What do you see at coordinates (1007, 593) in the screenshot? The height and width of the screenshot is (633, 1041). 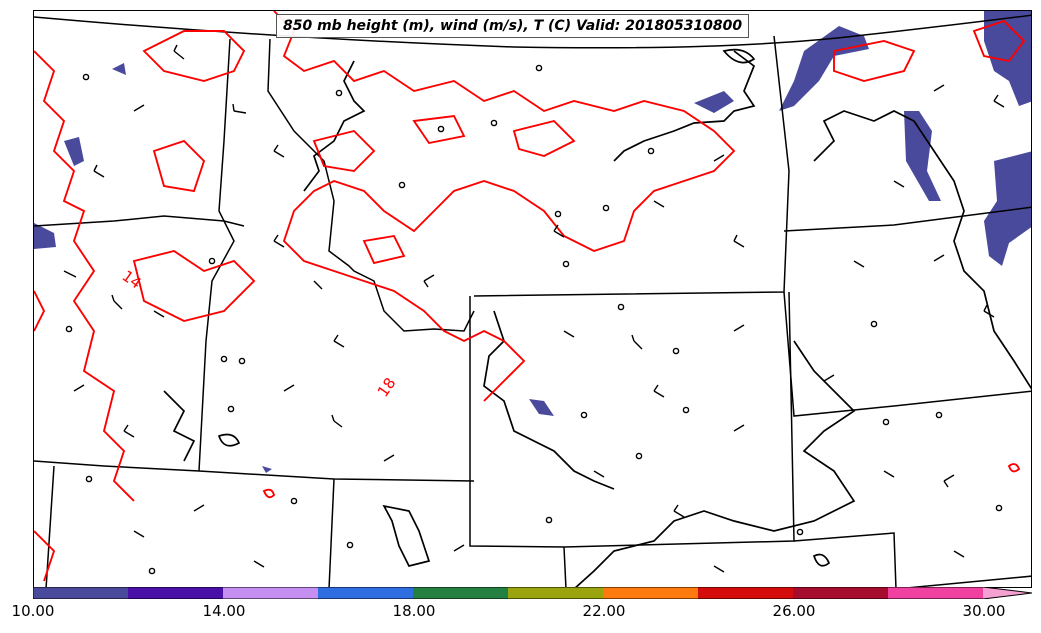 I see `colorbar-extend-arrow` at bounding box center [1007, 593].